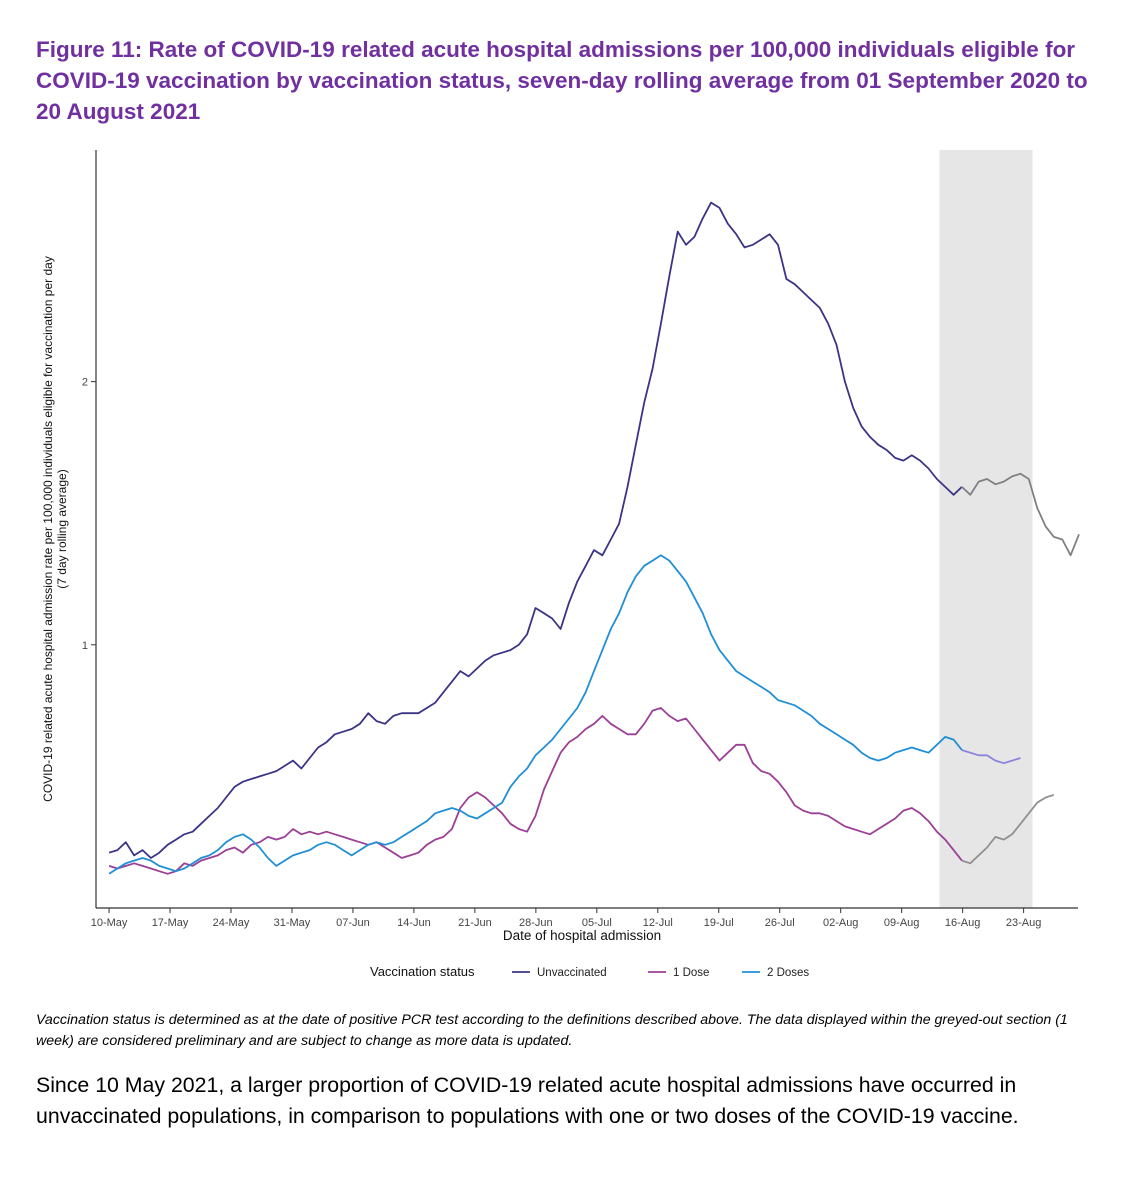  What do you see at coordinates (658, 923) in the screenshot?
I see `x-tick-label: 12-Jul` at bounding box center [658, 923].